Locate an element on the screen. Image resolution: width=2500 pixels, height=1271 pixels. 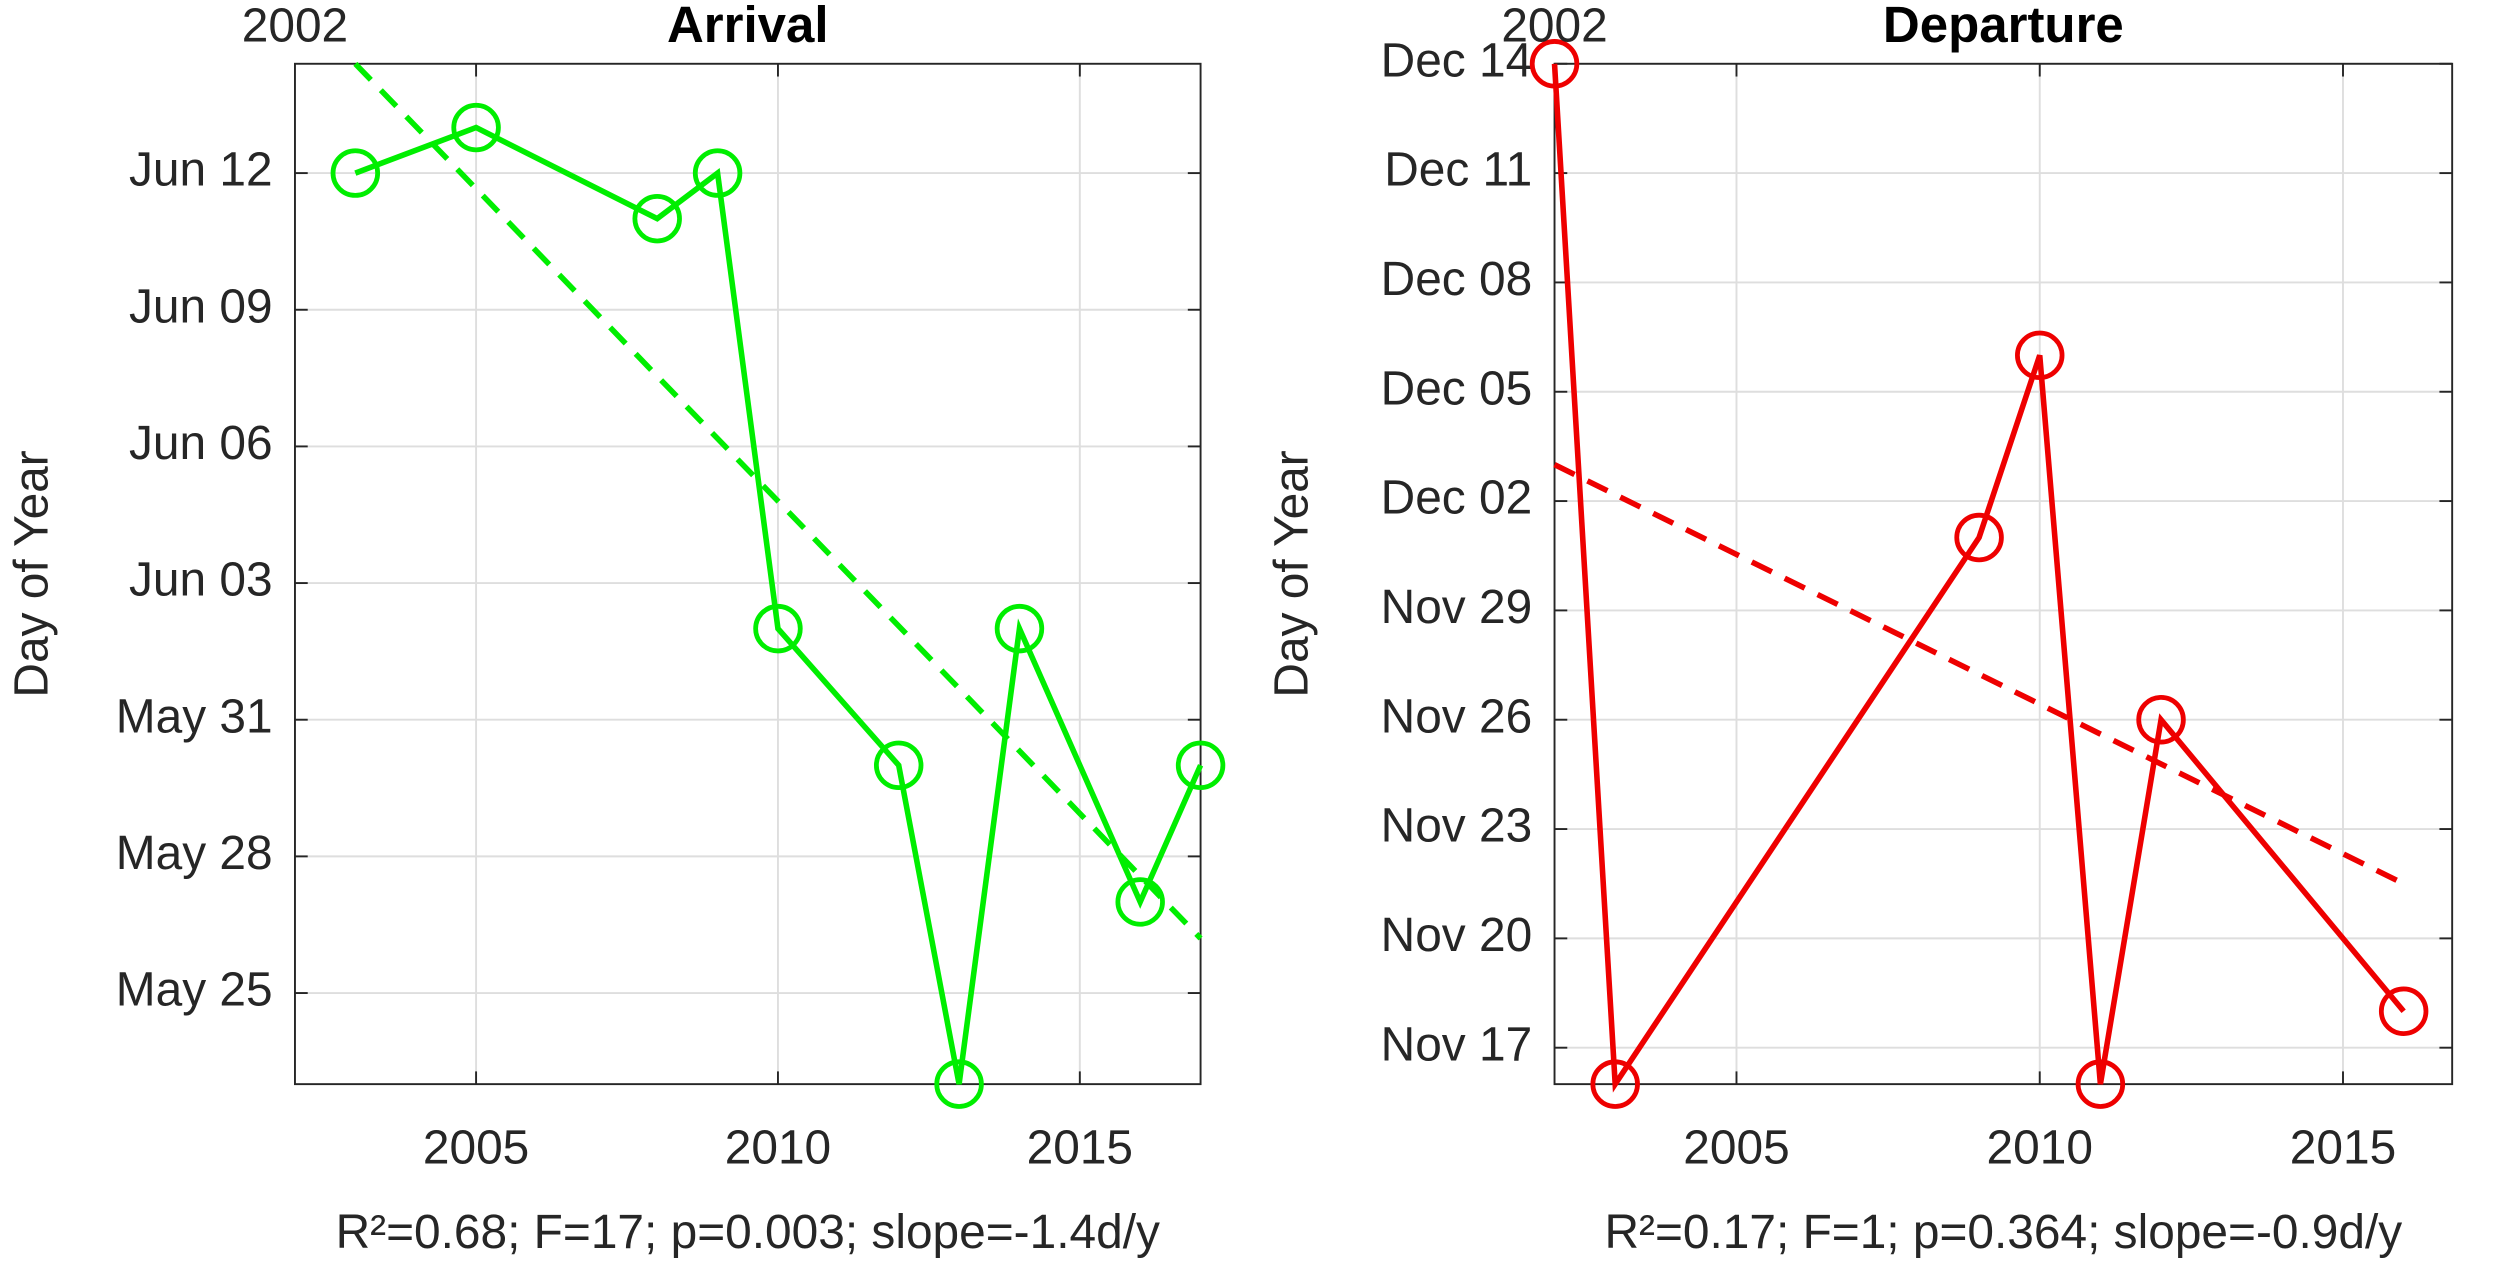
y-tick-label: Nov 17 is located at coordinates (1457, 1044).